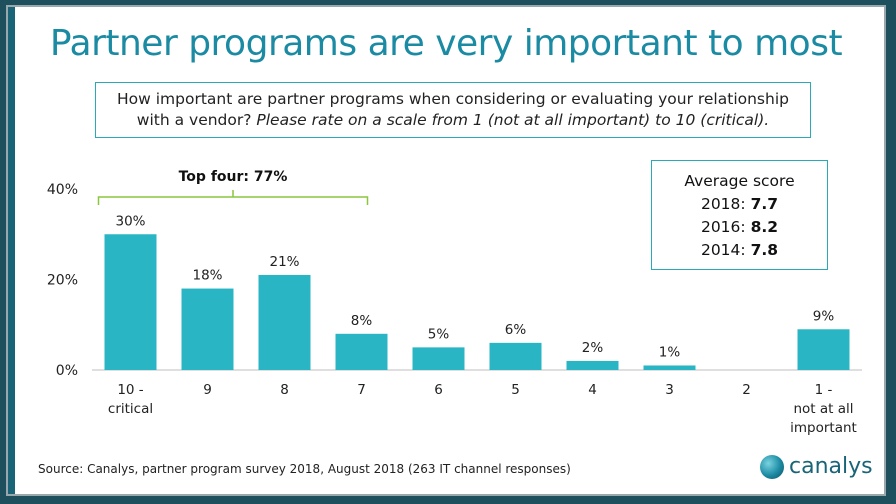 Image resolution: width=896 pixels, height=504 pixels. I want to click on data-label: 8%, so click(362, 321).